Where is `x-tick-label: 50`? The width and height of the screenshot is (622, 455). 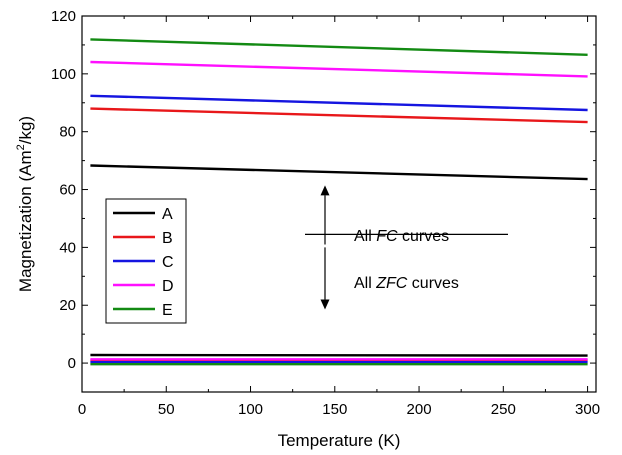 x-tick-label: 50 is located at coordinates (166, 409).